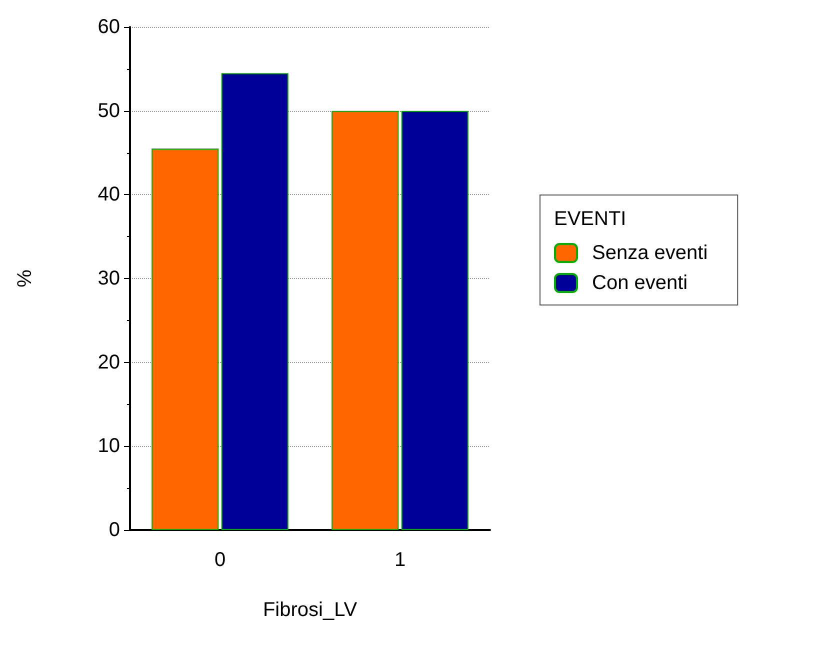  I want to click on x-tick-label: 1, so click(400, 560).